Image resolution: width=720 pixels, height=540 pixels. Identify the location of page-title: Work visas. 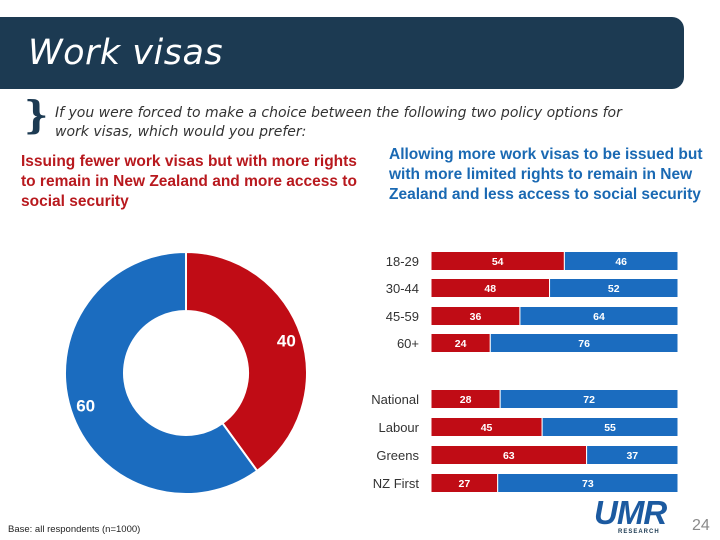
(126, 53).